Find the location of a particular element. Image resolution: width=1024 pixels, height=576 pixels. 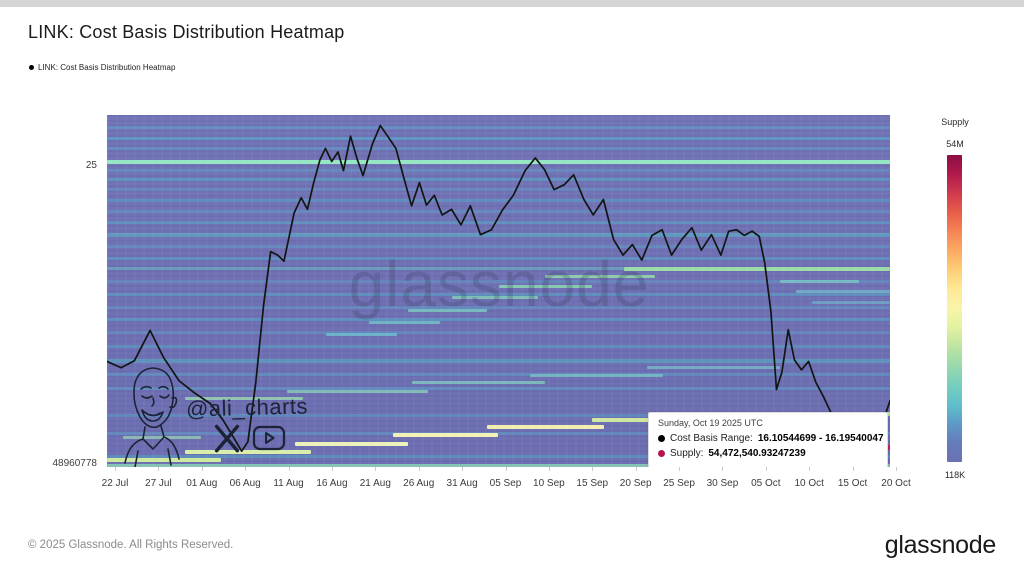

x-axis-label: 20 Oct is located at coordinates (896, 483).